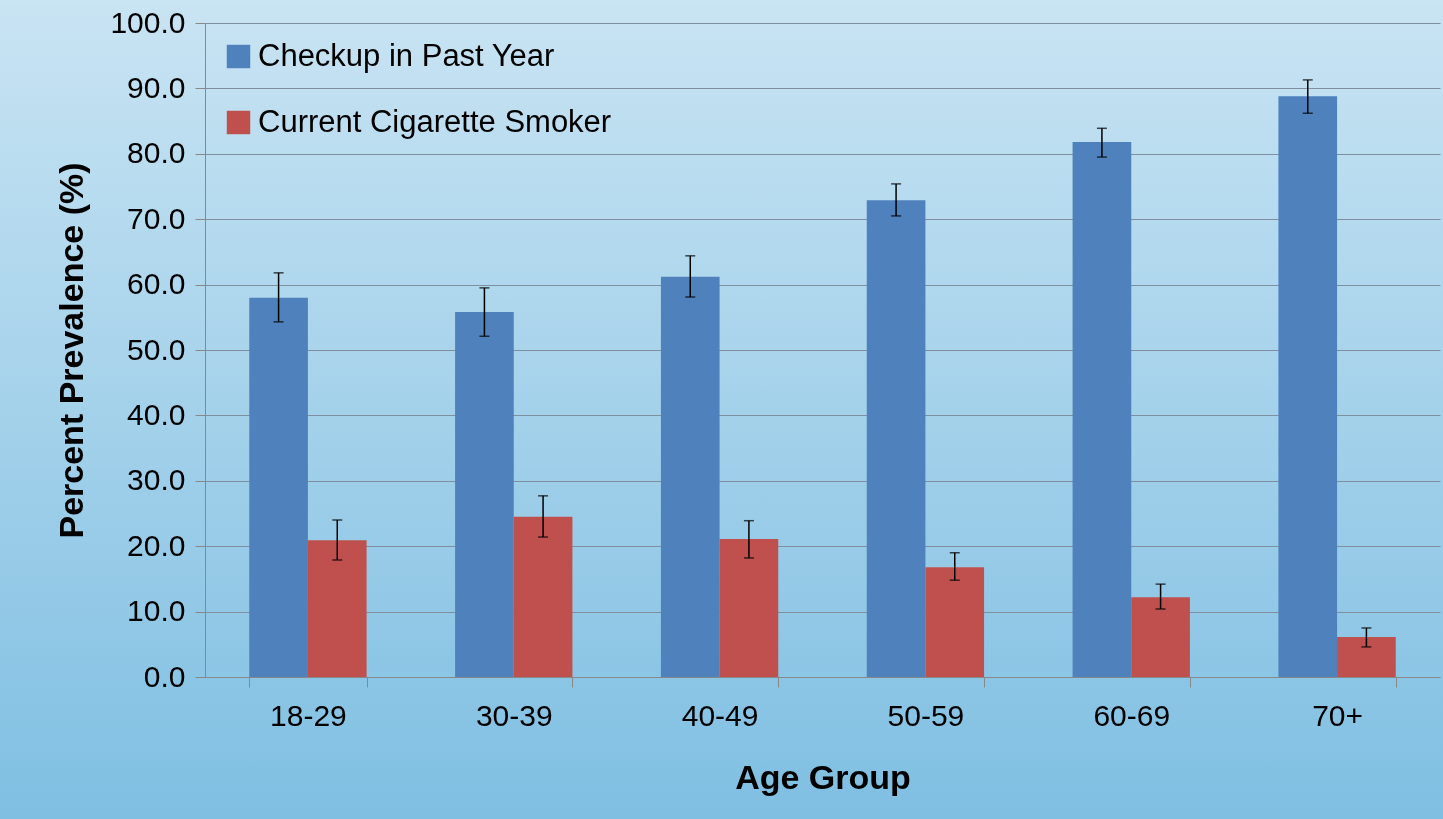 This screenshot has height=819, width=1443. I want to click on x-tick-label: 50-59, so click(926, 715).